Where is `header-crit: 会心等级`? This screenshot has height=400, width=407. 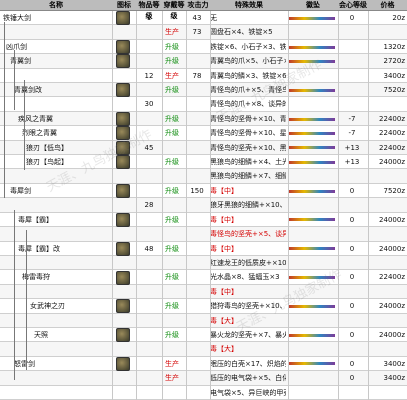 header-crit: 会心等级 is located at coordinates (353, 5).